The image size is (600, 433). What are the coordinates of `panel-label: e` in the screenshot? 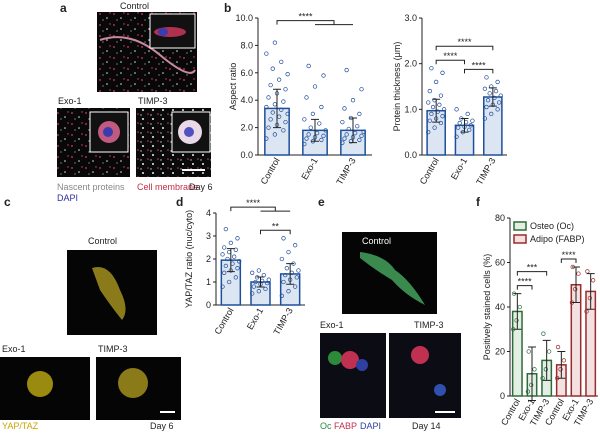 It's located at (321, 202).